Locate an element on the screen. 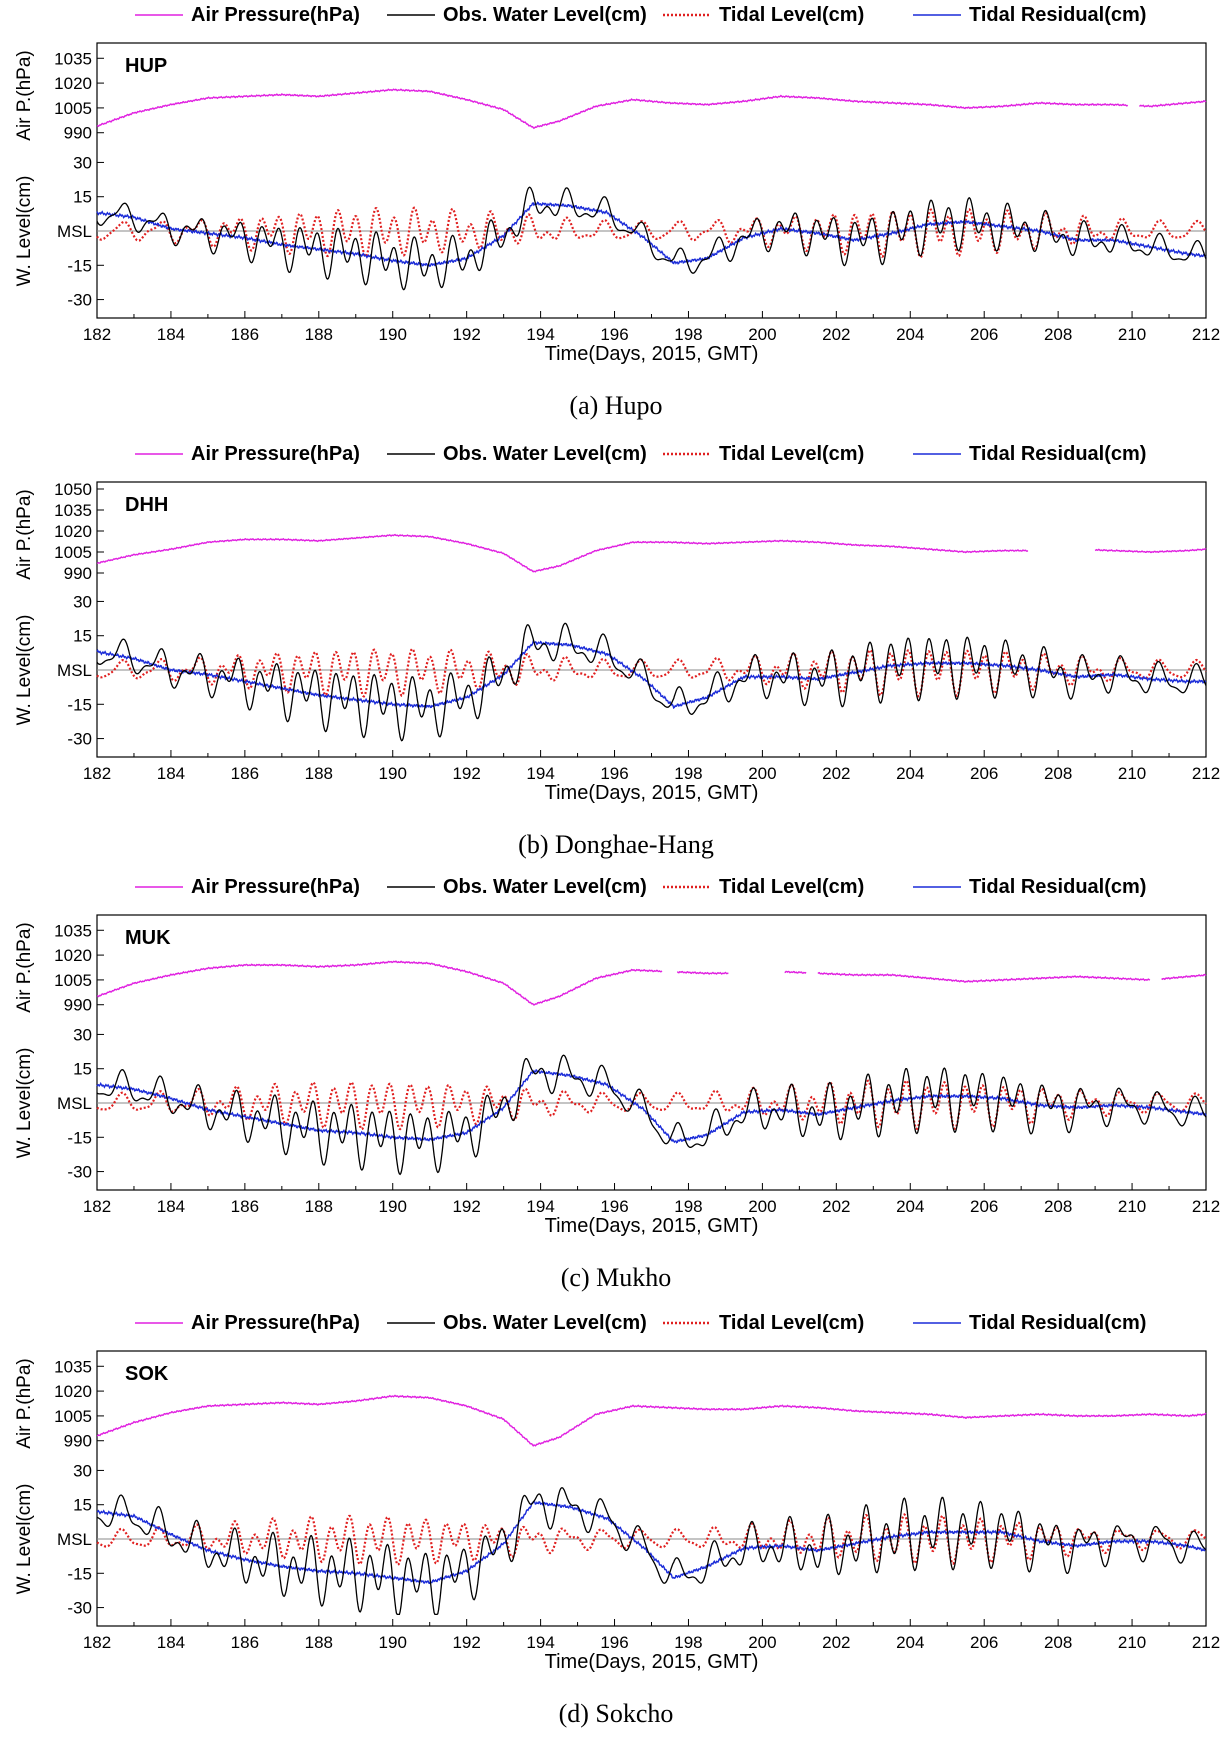  panel-caption: (a) Hupo is located at coordinates (615, 405).